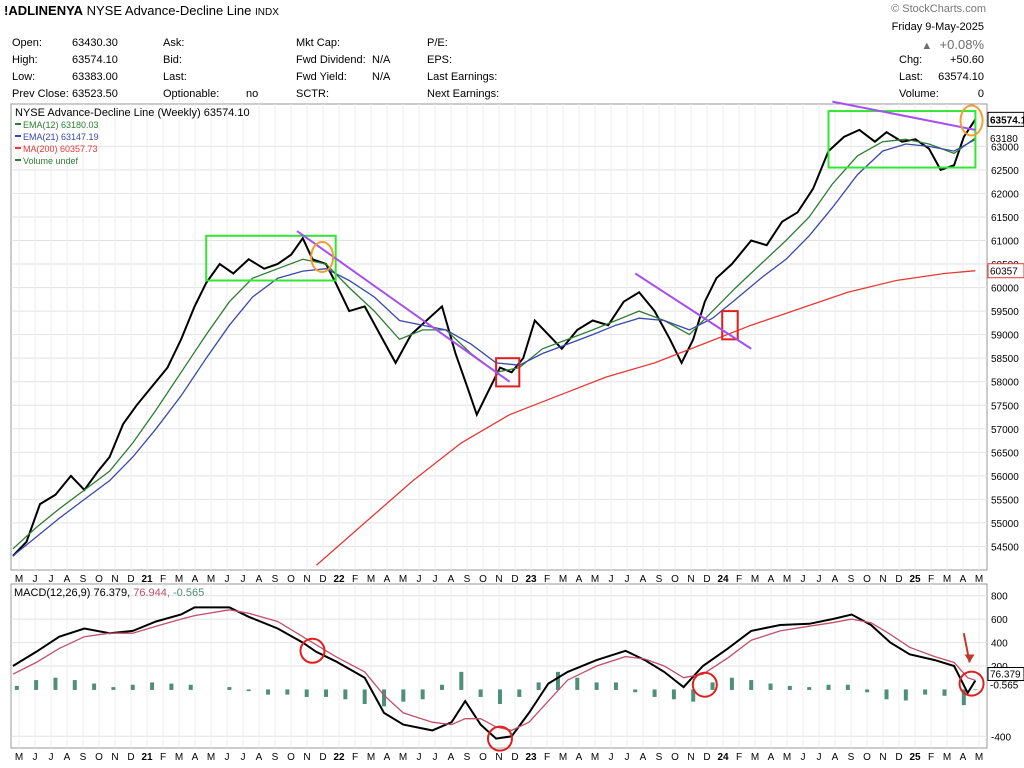 The width and height of the screenshot is (1024, 768). I want to click on y-tick-label: 800, so click(999, 597).